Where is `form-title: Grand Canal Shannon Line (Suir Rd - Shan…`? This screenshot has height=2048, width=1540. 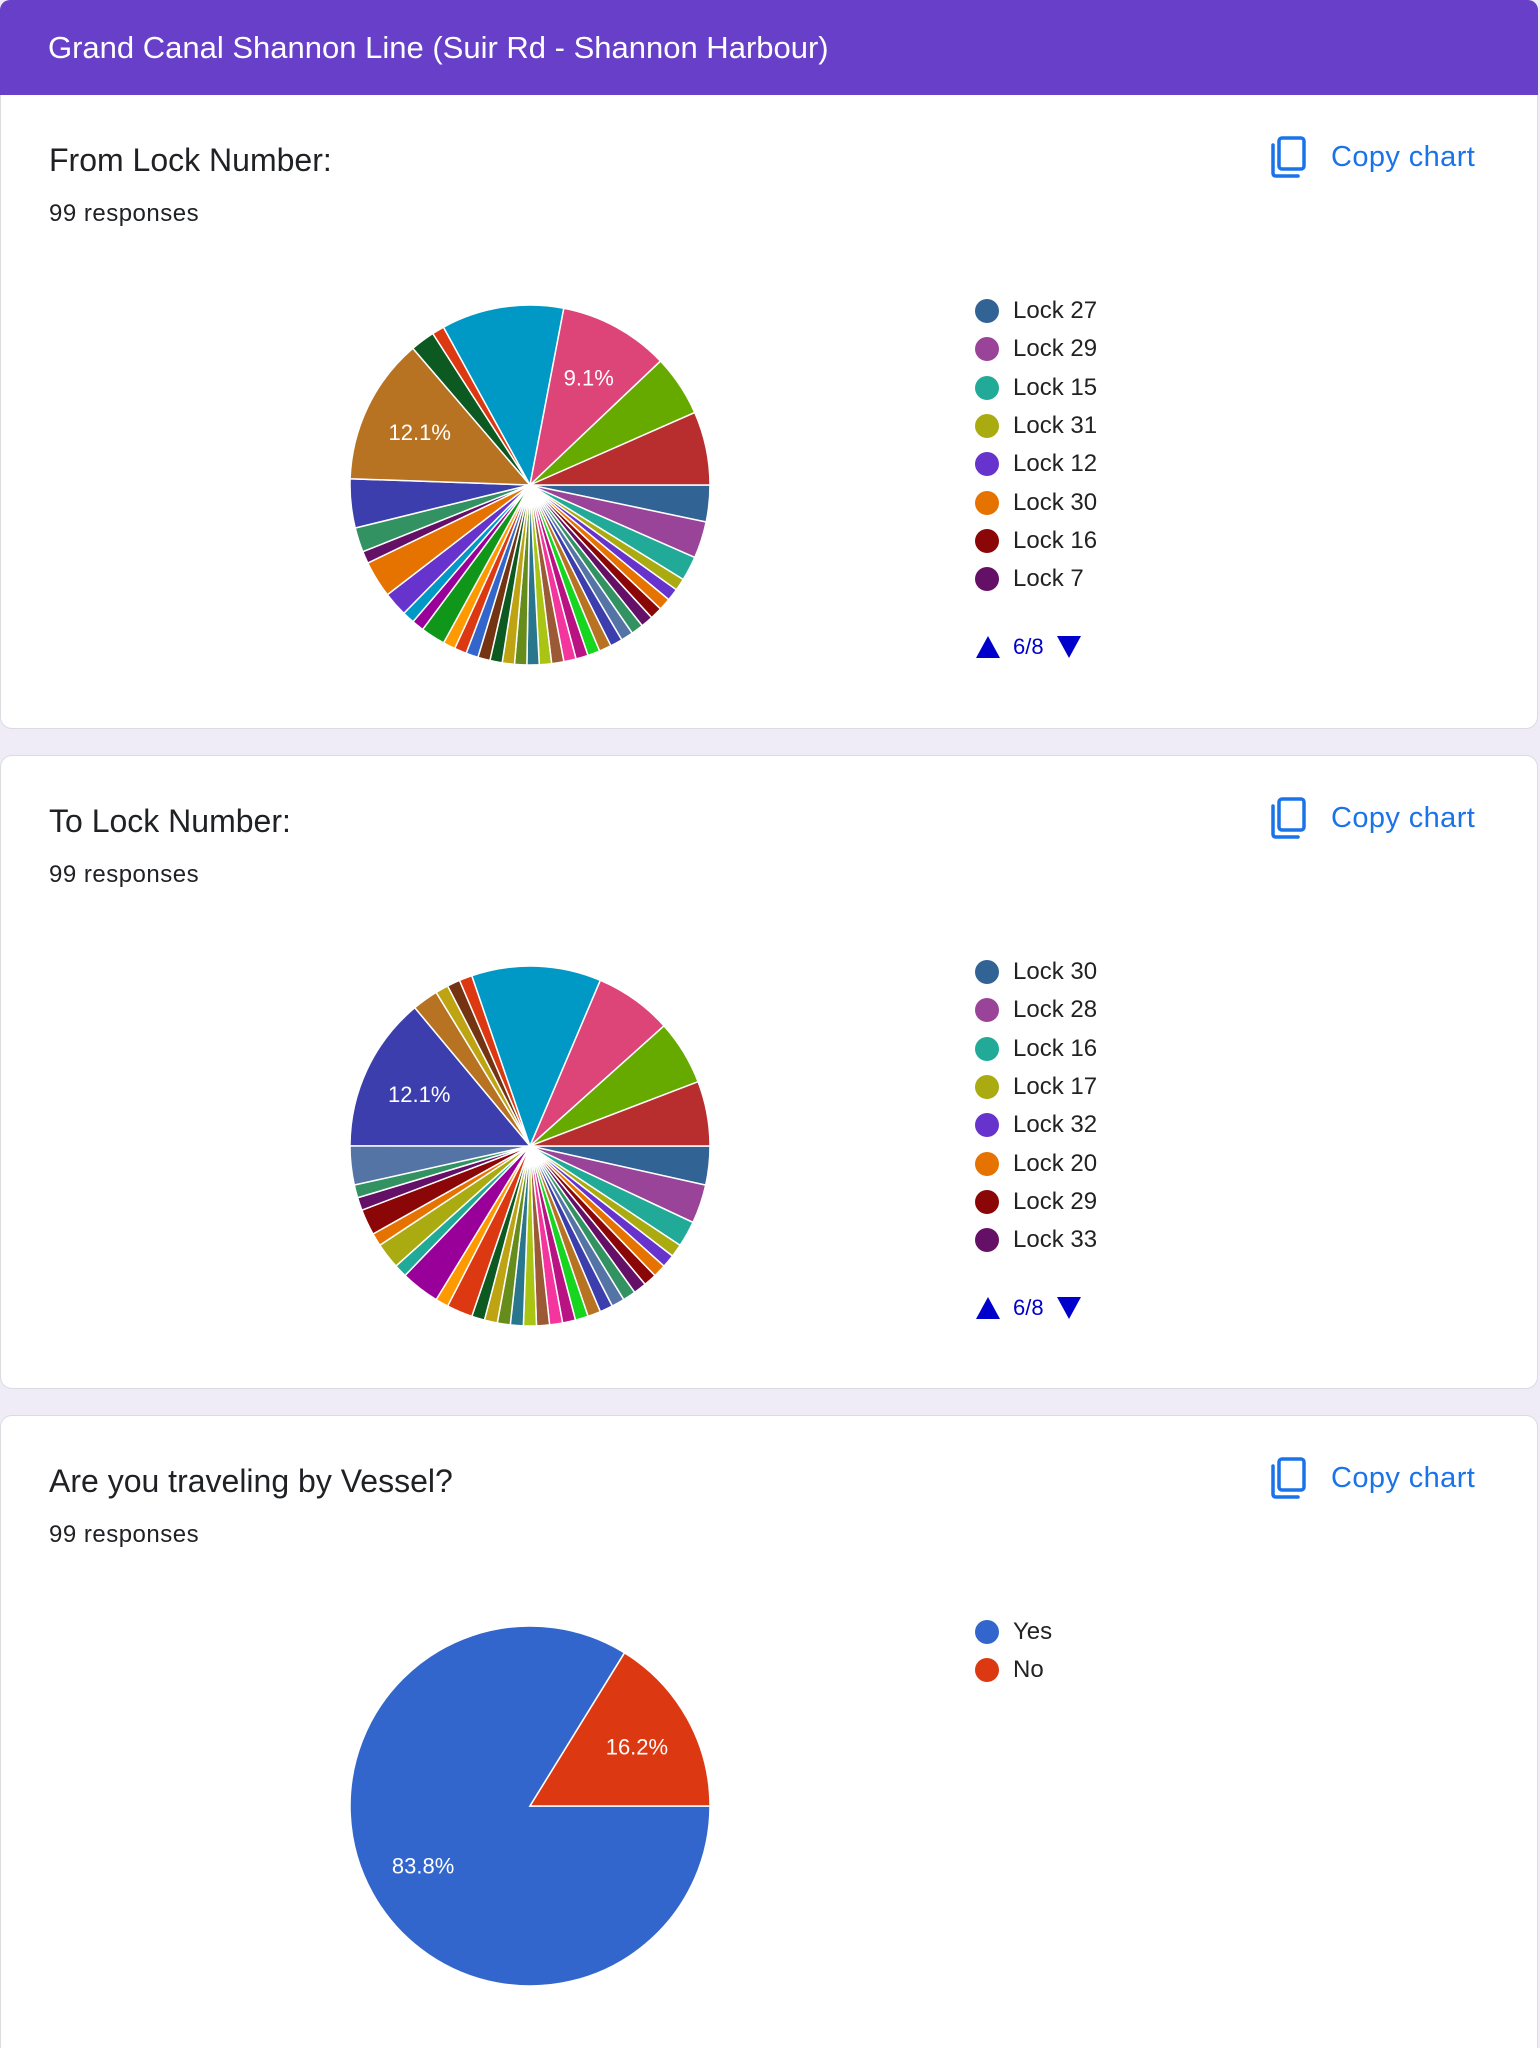
form-title: Grand Canal Shannon Line (Suir Rd - Shan… is located at coordinates (438, 47).